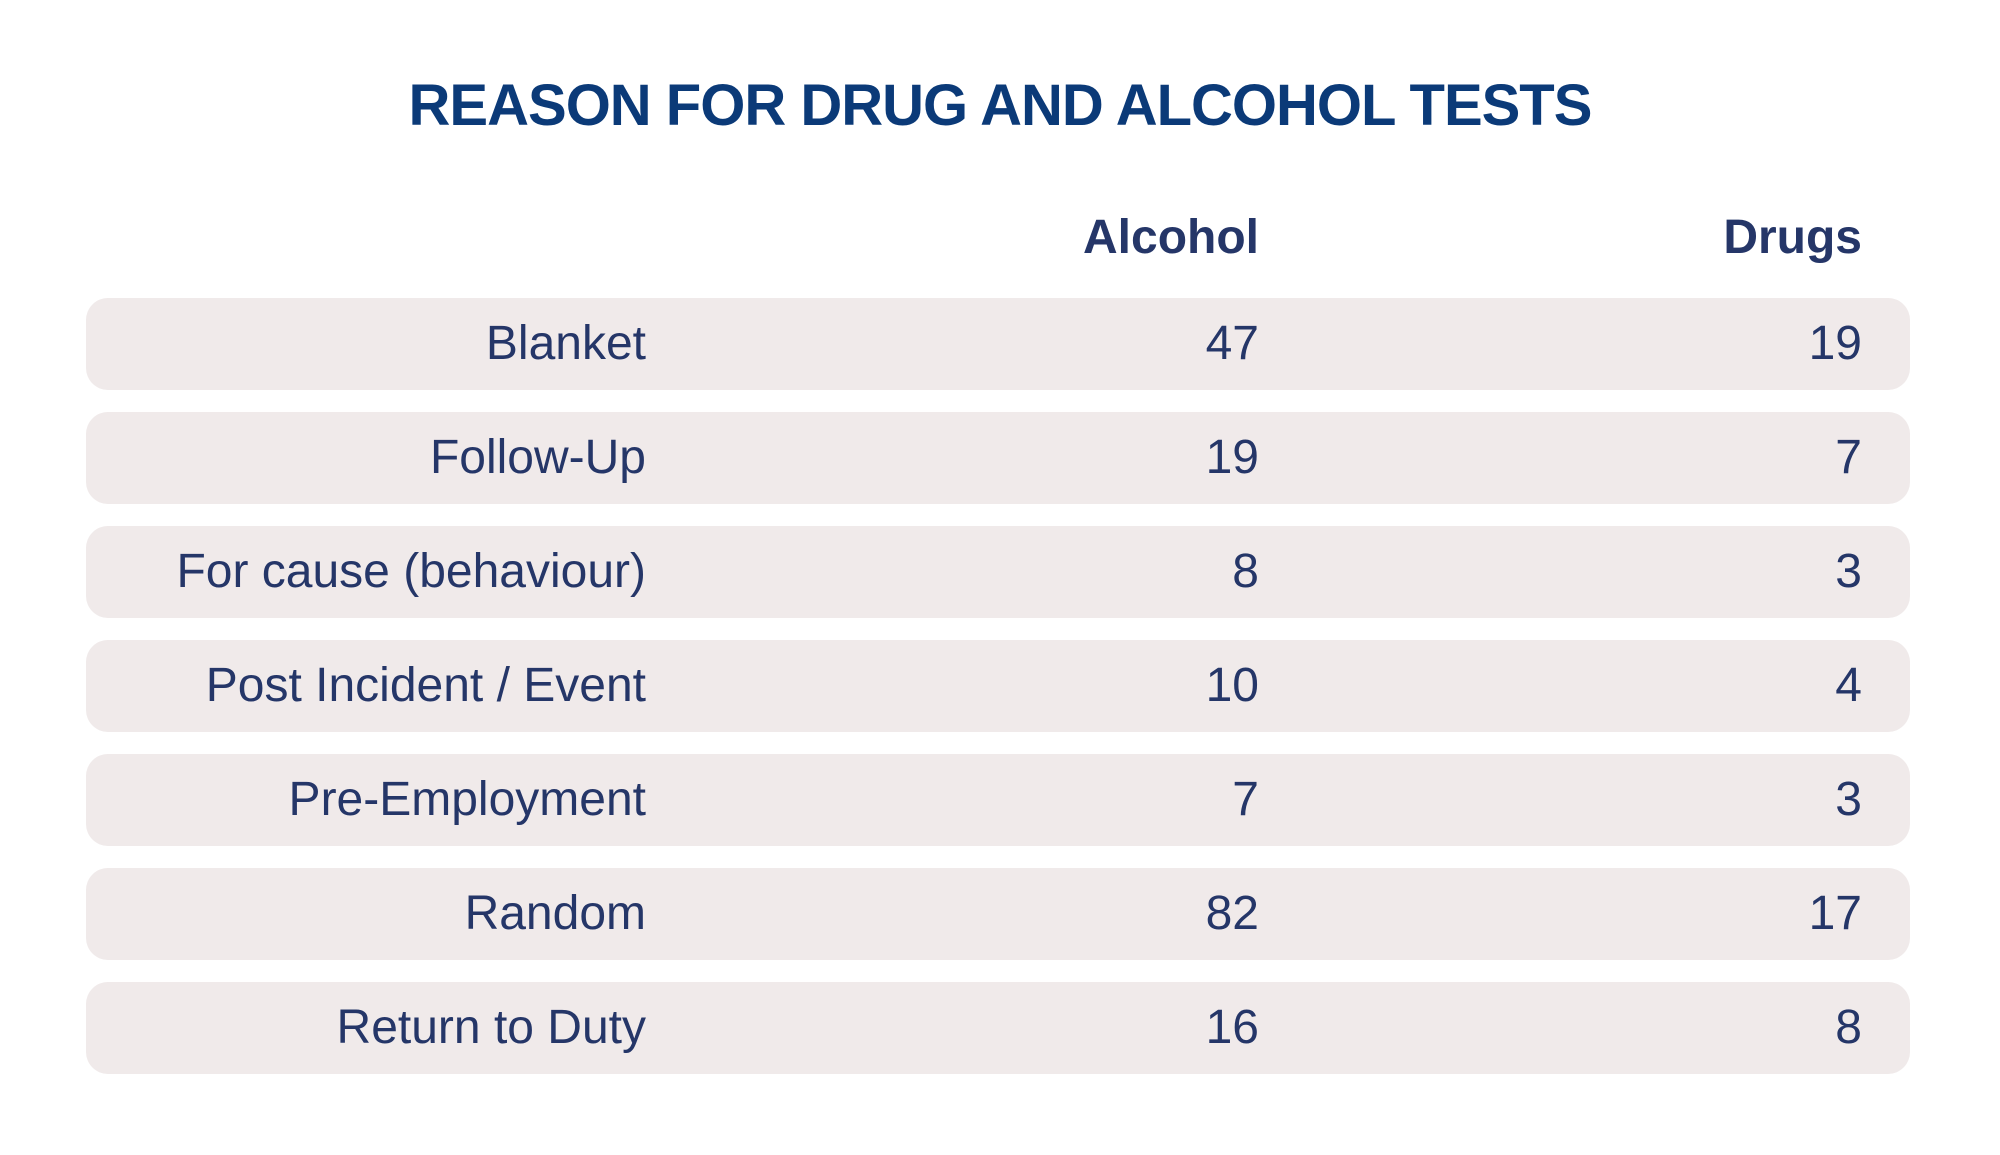 The width and height of the screenshot is (2000, 1155). I want to click on row-label: Return to Duty, so click(491, 1027).